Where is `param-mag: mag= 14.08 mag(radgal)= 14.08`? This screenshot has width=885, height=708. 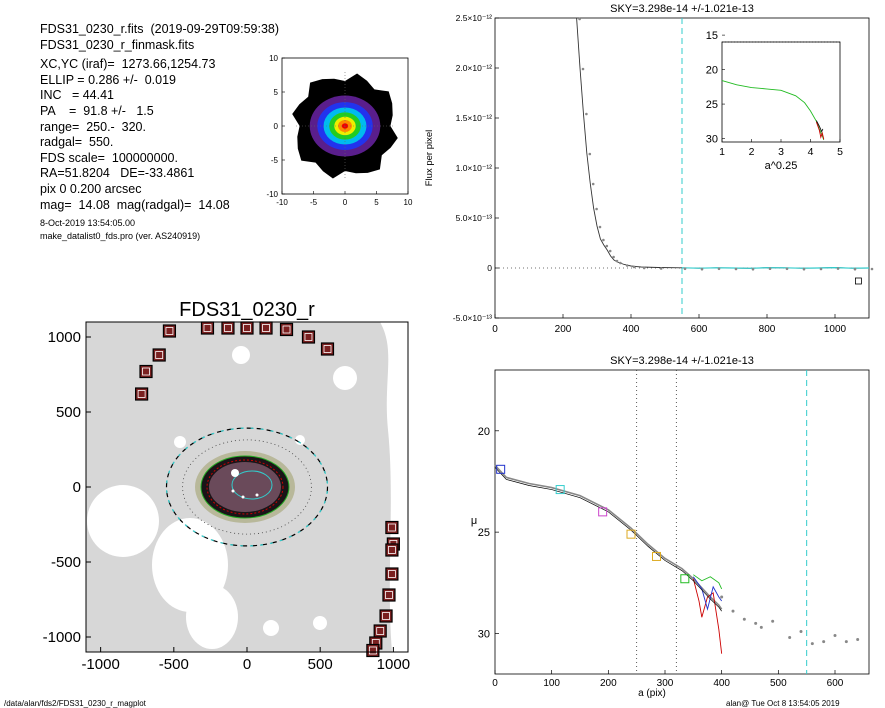
param-mag: mag= 14.08 mag(radgal)= 14.08 is located at coordinates (135, 204).